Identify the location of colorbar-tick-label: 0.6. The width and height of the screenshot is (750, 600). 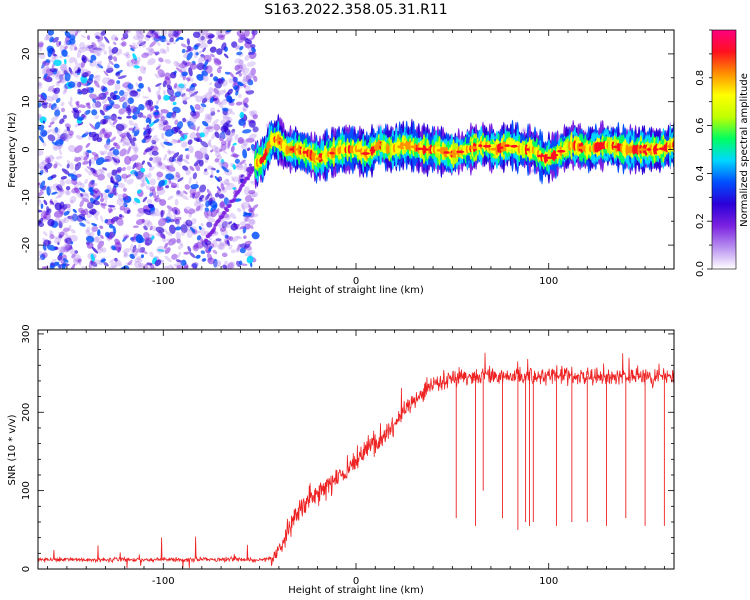
(700, 126).